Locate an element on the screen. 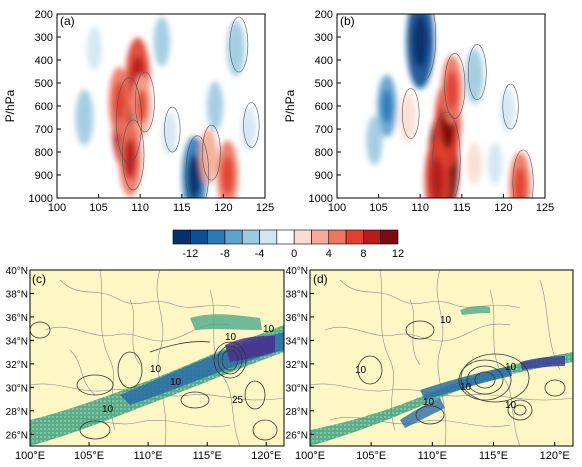  panel-d-xtick-label: 100°E is located at coordinates (310, 456).